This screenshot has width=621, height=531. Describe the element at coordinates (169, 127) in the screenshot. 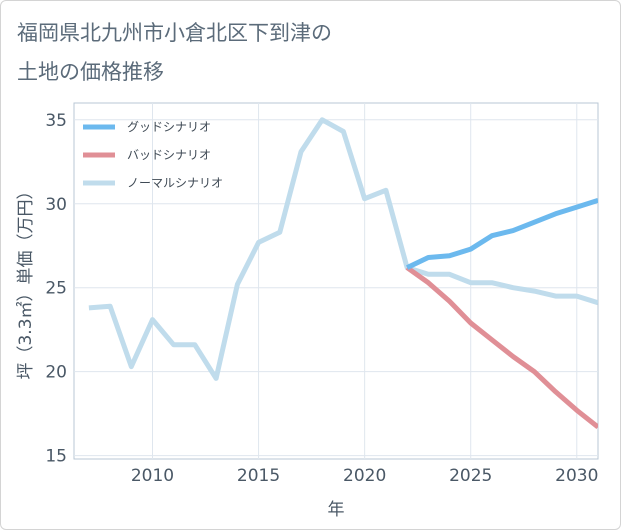

I see `legend-label: グッドシナリオ` at that location.